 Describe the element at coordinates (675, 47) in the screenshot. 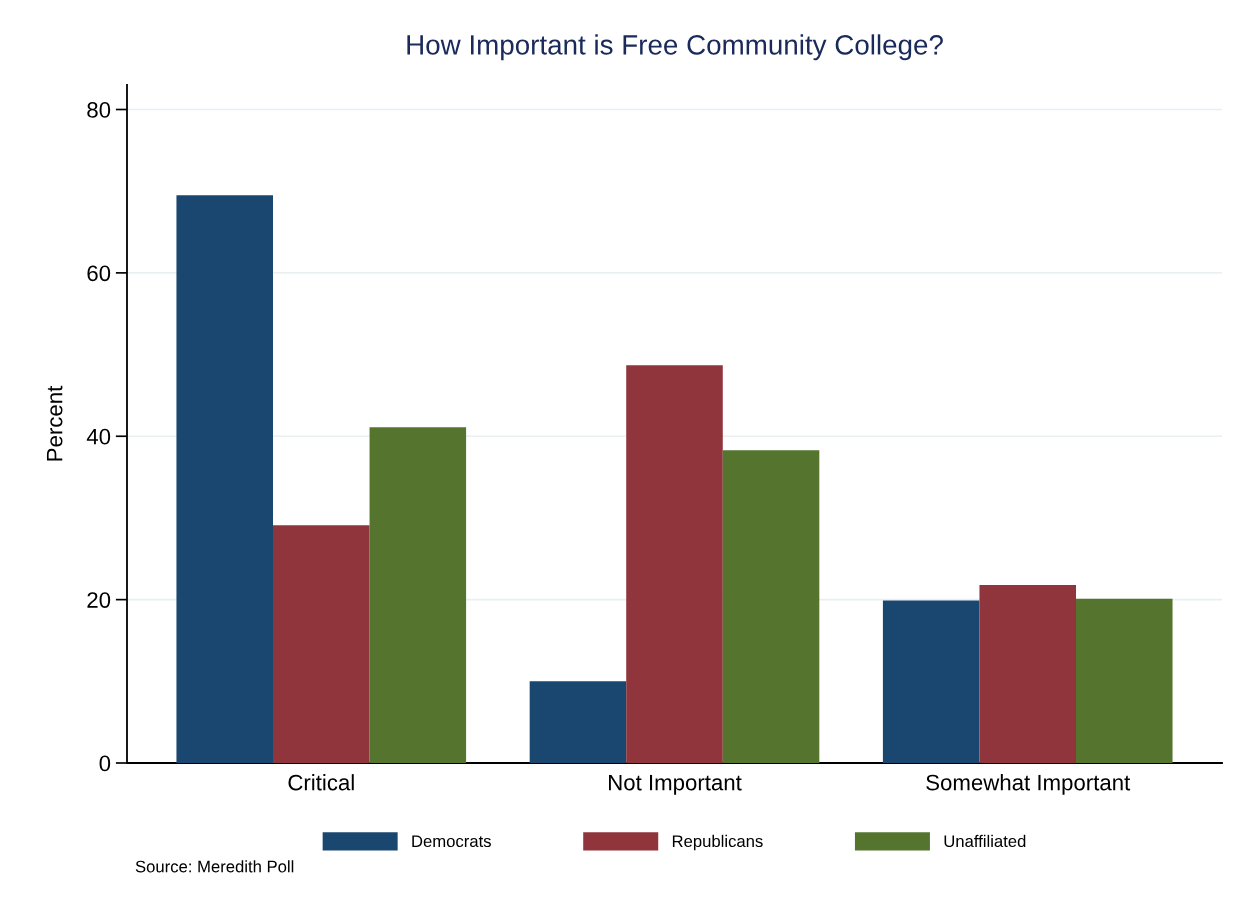

I see `chart-title: How Important is Free Community College?` at that location.